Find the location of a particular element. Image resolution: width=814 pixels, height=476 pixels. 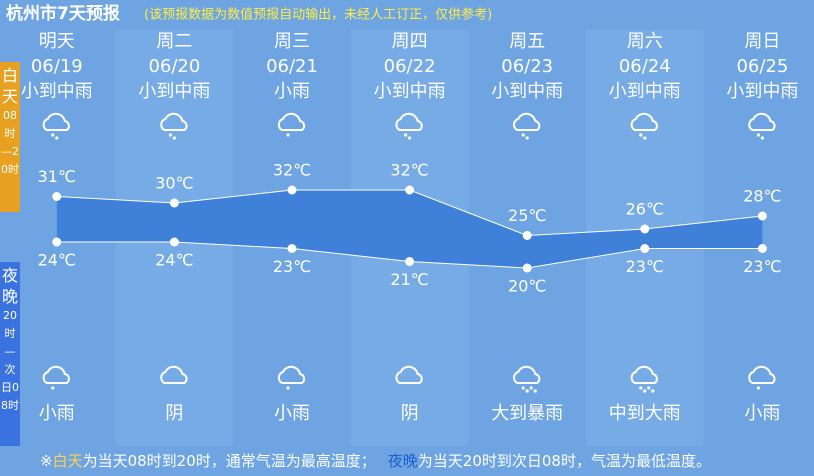

temperature-label: 28℃ is located at coordinates (762, 196).